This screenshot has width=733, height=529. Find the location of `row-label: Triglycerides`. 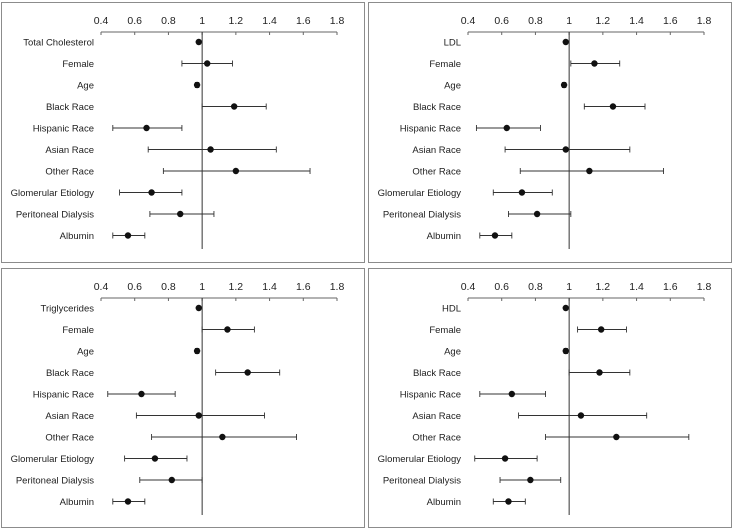

row-label: Triglycerides is located at coordinates (68, 309).